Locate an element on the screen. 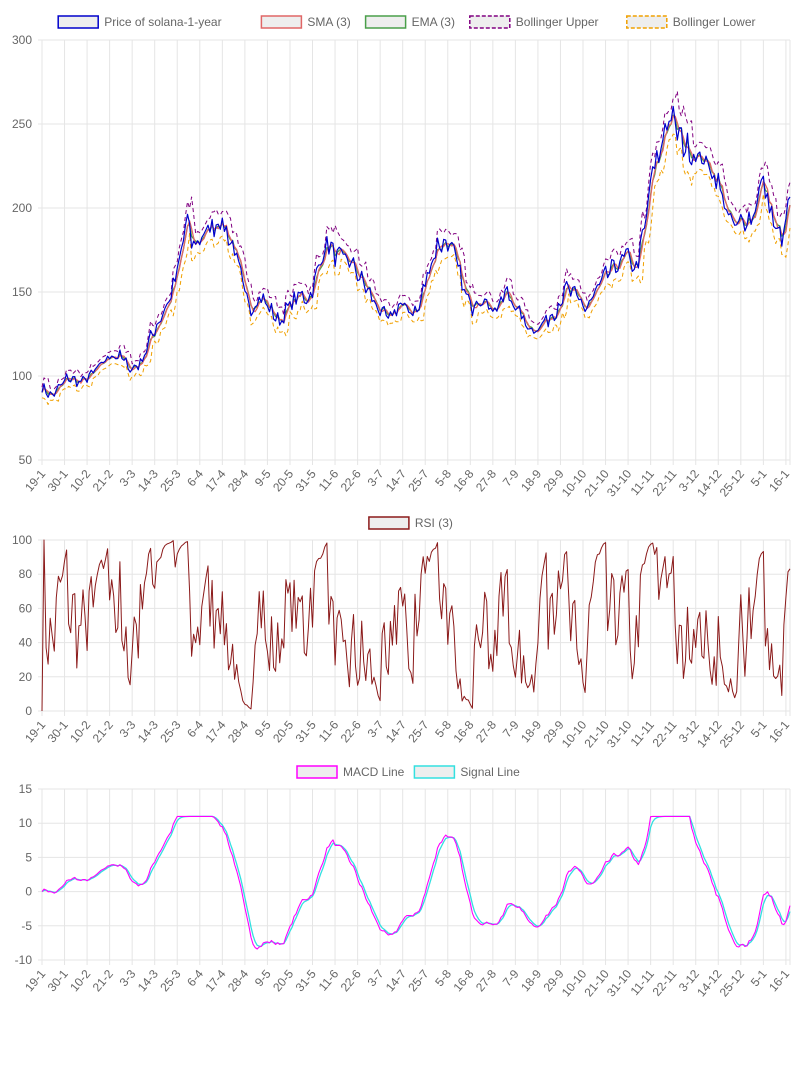  y-tick-label: 200 is located at coordinates (22, 208).